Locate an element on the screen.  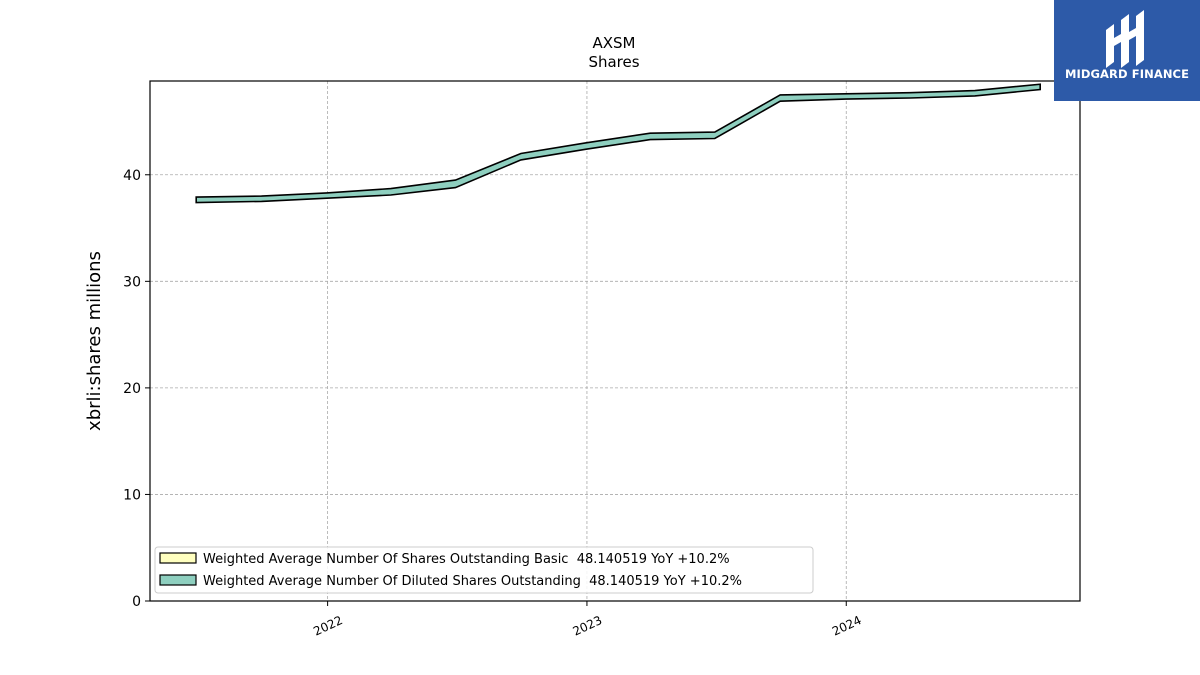
legend-box is located at coordinates (484, 570).